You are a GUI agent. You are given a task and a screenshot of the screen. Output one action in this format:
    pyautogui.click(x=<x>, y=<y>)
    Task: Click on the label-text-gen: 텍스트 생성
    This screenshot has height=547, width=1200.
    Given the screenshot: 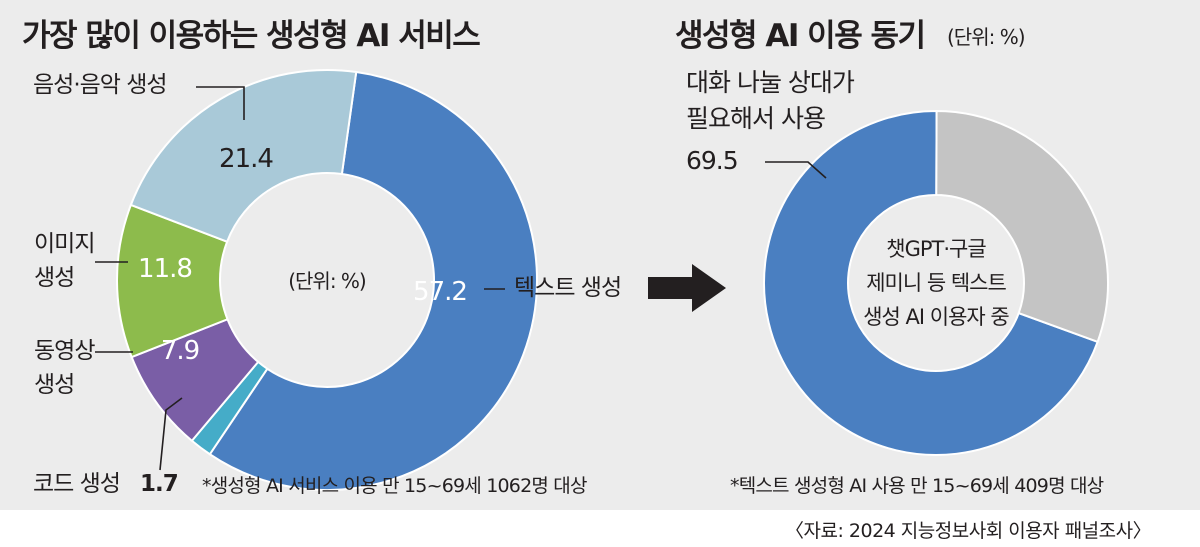 What is the action you would take?
    pyautogui.click(x=568, y=288)
    